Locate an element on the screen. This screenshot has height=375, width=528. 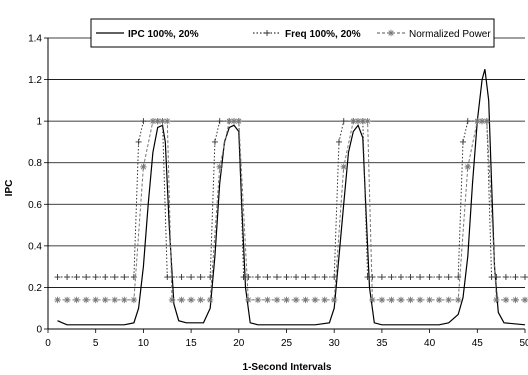
x-tick-label: 25 is located at coordinates (287, 343).